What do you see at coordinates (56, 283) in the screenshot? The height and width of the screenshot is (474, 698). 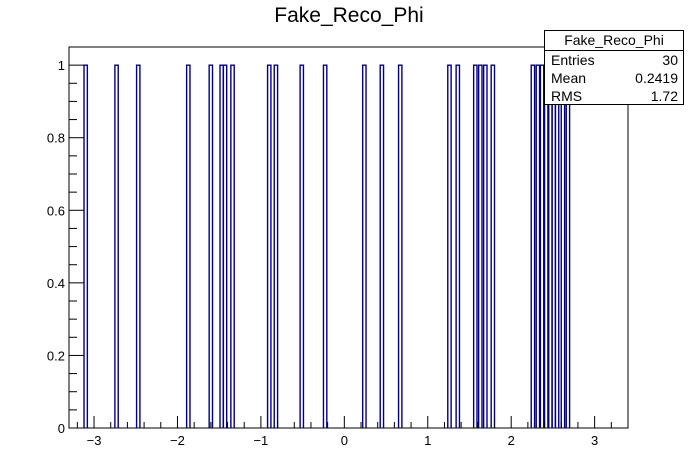 I see `y-tick-label: 0.4` at bounding box center [56, 283].